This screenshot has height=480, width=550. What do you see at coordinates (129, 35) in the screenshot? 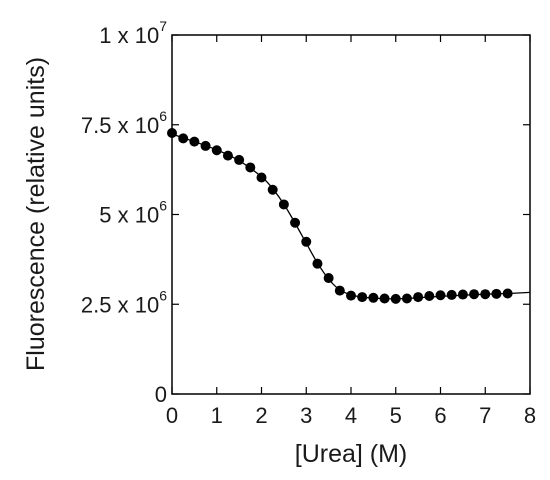
I see `y-tick-mantissa: 1 x 10` at bounding box center [129, 35].